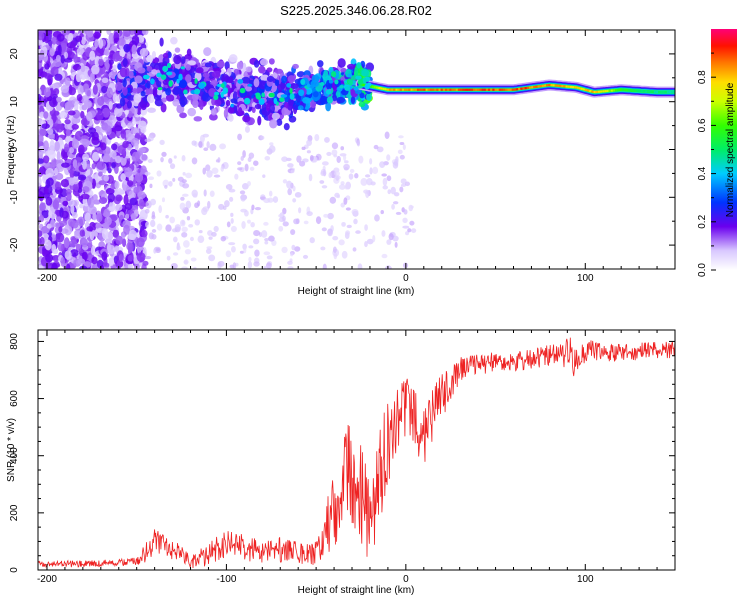 The height and width of the screenshot is (605, 750). Describe the element at coordinates (702, 173) in the screenshot. I see `colorbar-tick-label: 0.4` at that location.